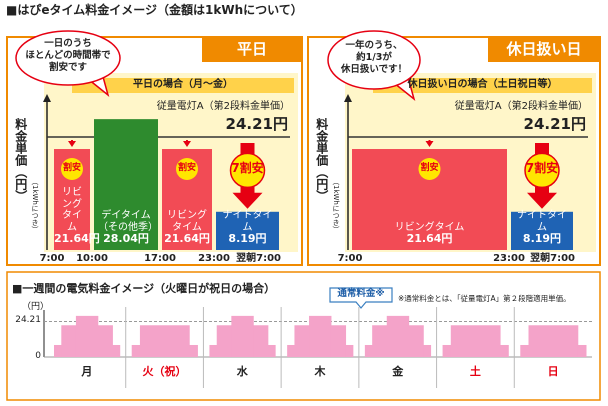  I want to click on callout-text: 休日扱いです！, so click(374, 69).